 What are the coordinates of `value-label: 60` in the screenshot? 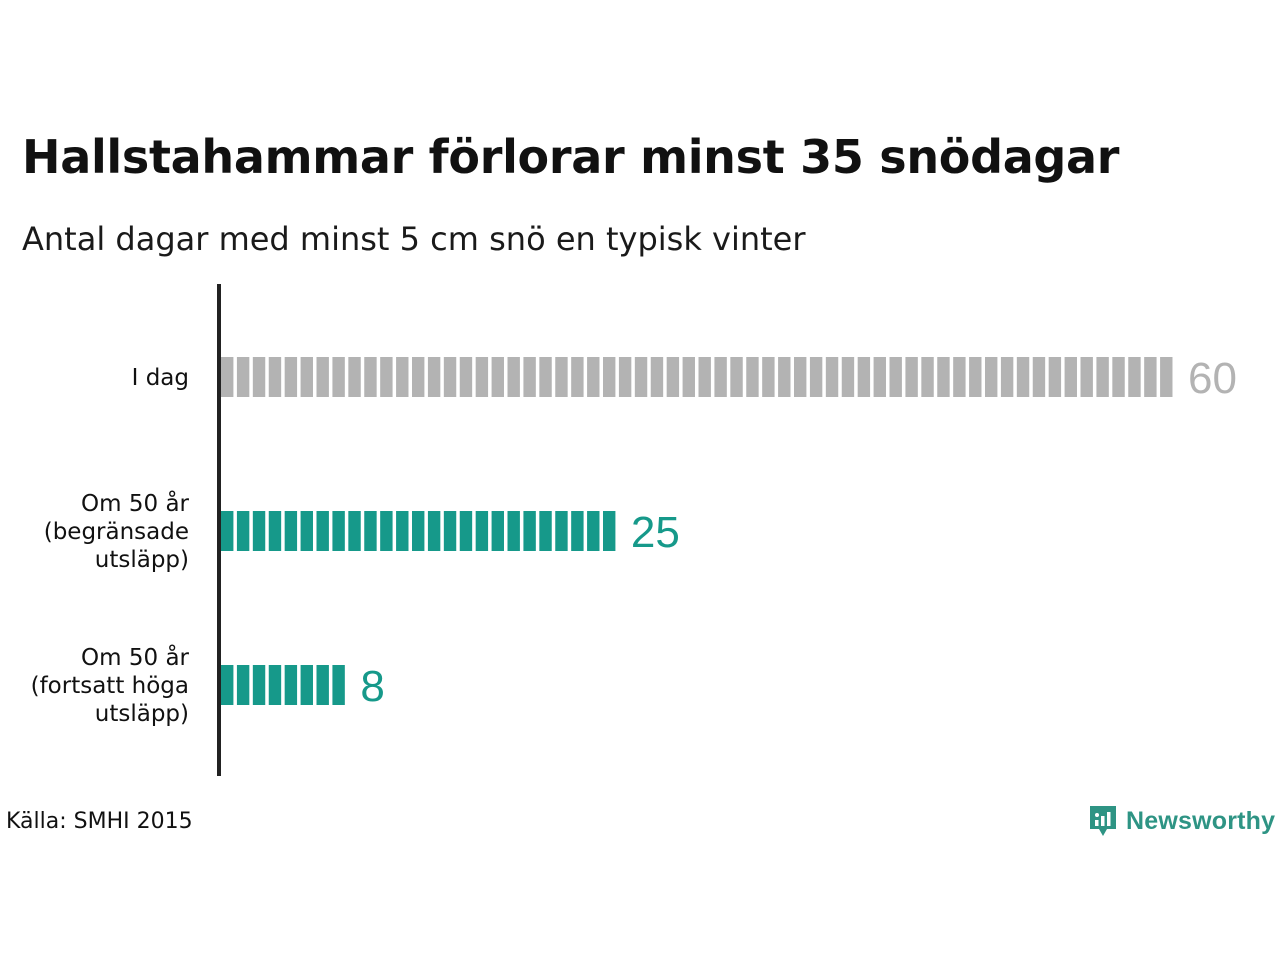 It's located at (1212, 378).